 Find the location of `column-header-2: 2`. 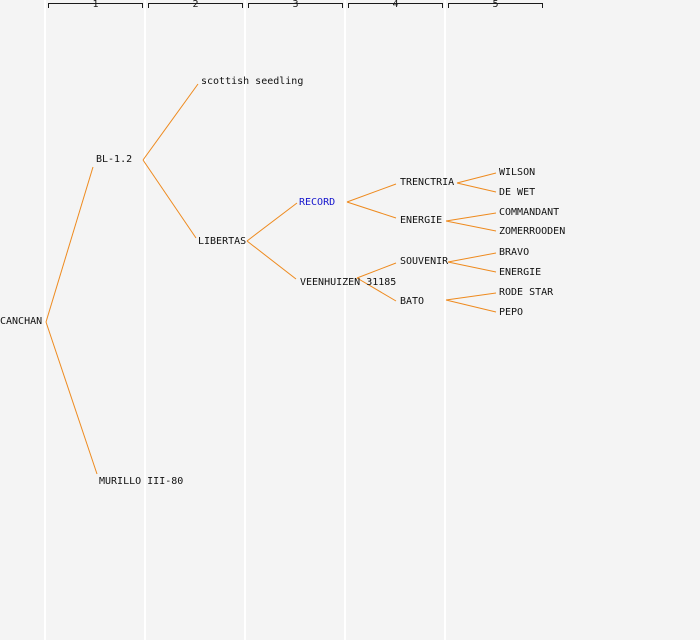

column-header-2: 2 is located at coordinates (195, 5).